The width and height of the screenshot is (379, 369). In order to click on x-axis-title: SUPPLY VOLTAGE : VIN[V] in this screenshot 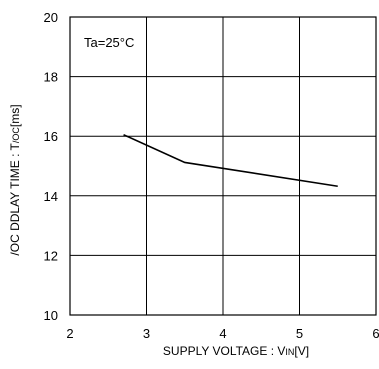, I will do `click(236, 351)`.